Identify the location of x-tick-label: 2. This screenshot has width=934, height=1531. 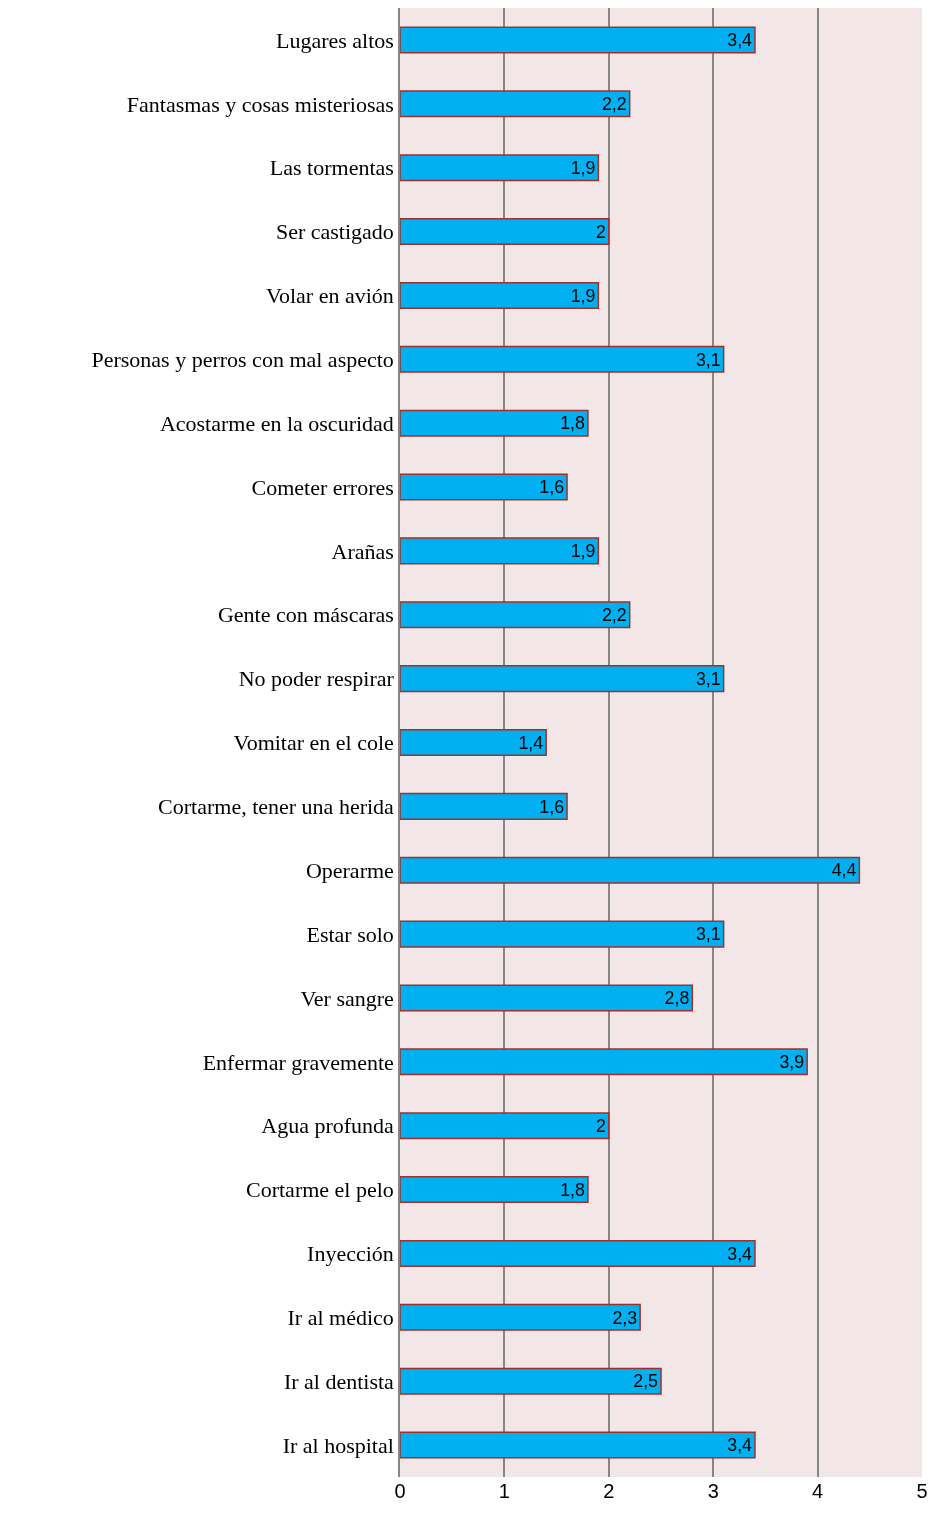
(609, 1491).